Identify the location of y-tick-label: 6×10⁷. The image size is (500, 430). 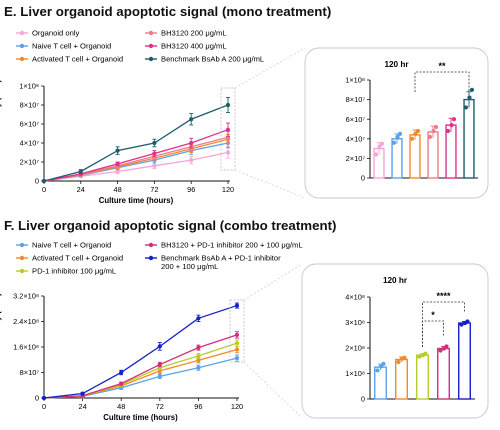
(30, 124).